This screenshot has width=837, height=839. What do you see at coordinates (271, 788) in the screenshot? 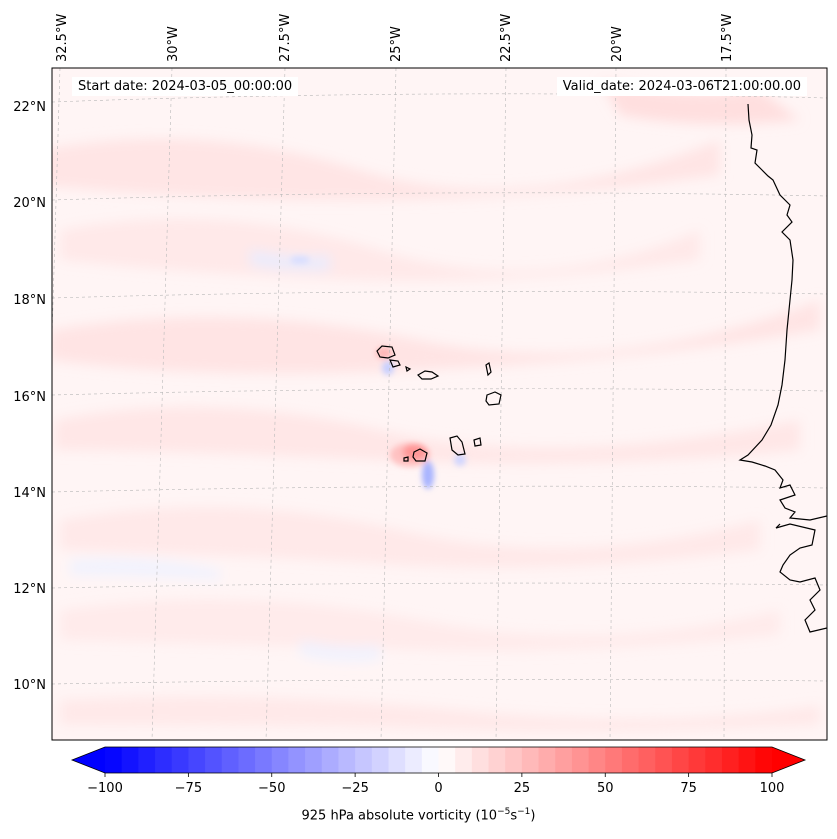
I see `colorbar-tick-label: −50` at bounding box center [271, 788].